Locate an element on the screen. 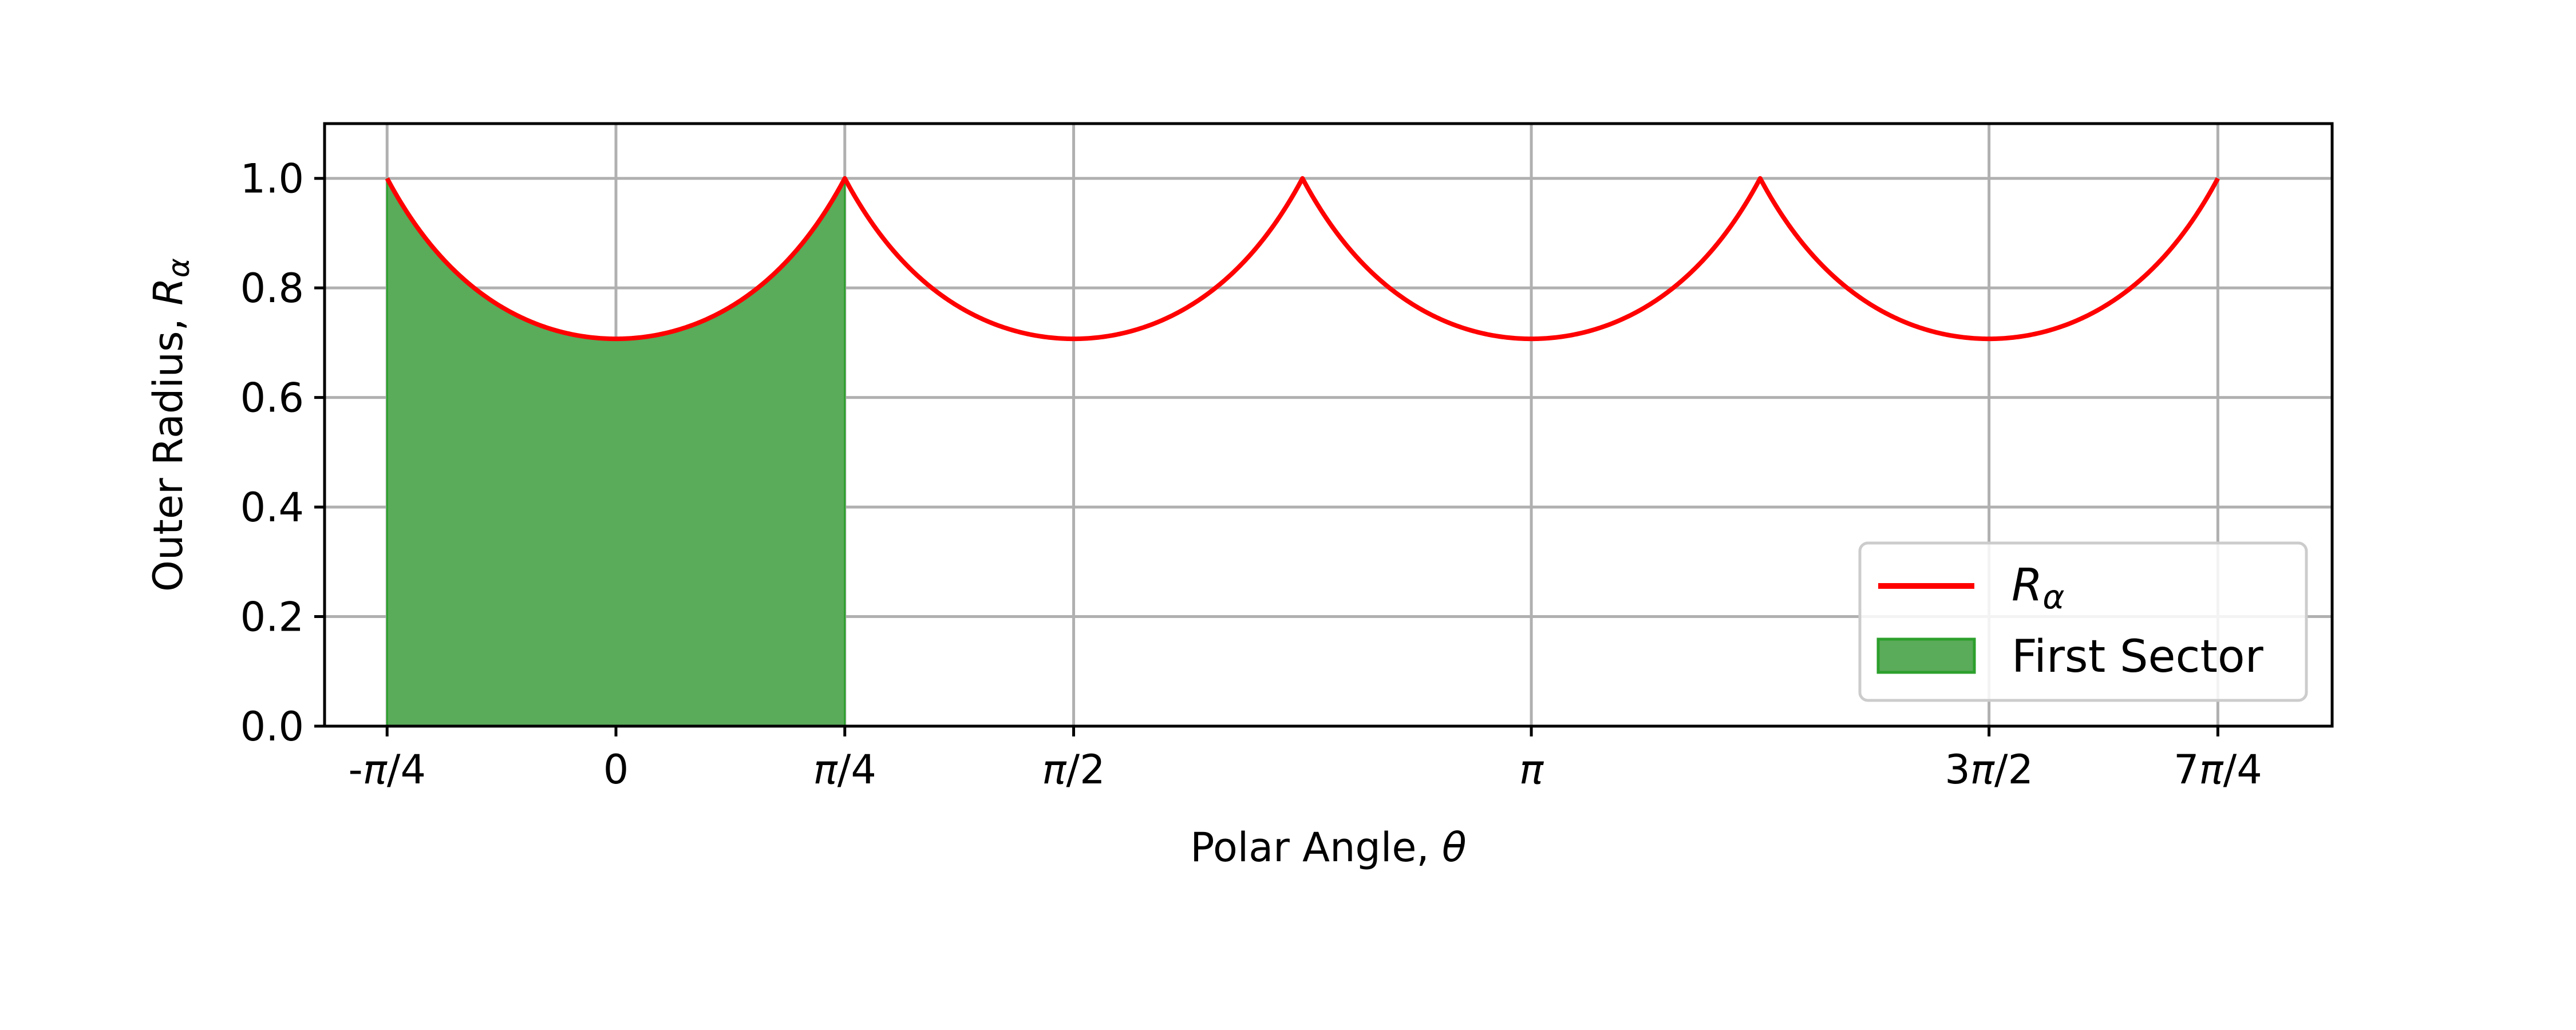 The image size is (2576, 1030). x-tick-label: 7π/4 is located at coordinates (2218, 769).